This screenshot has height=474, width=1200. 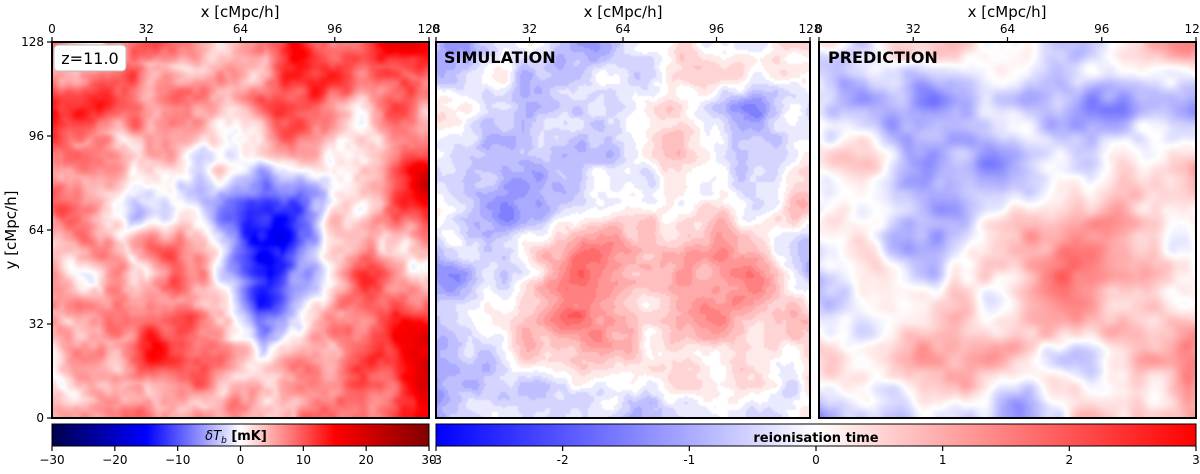 What do you see at coordinates (32, 42) in the screenshot?
I see `y-tick-label: 128` at bounding box center [32, 42].